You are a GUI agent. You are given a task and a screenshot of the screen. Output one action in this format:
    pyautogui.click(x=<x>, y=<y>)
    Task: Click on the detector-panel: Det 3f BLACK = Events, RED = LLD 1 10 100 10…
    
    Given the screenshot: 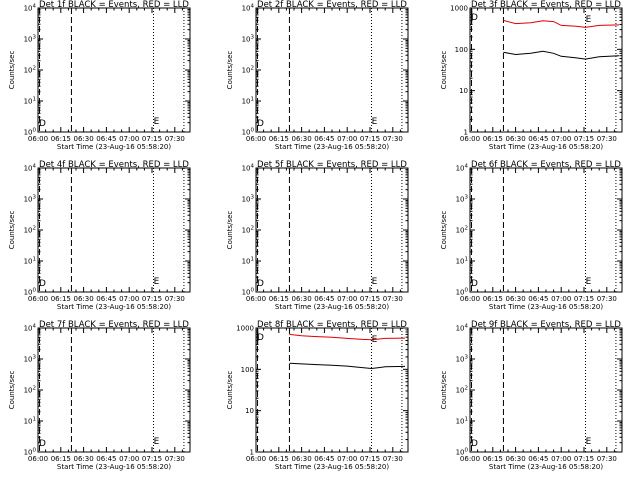 What is the action you would take?
    pyautogui.click(x=531, y=75)
    